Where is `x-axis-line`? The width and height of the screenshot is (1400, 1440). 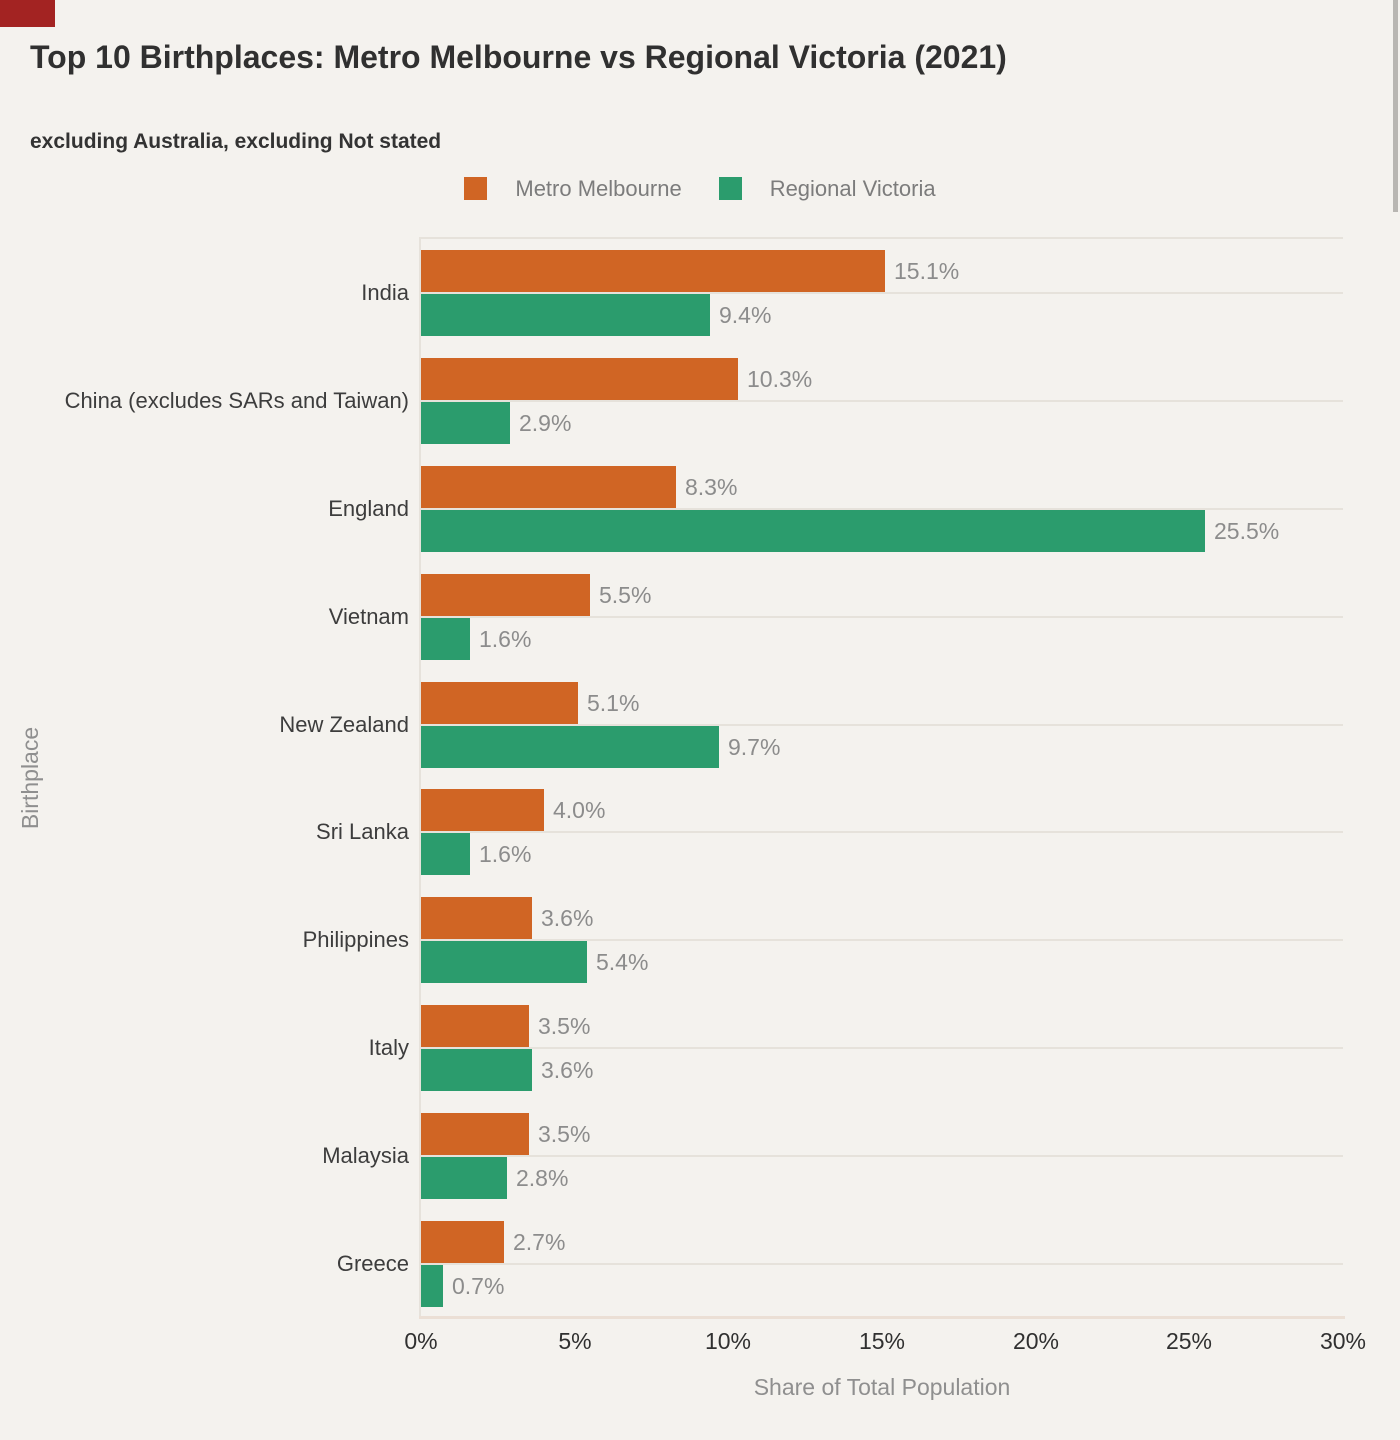 x-axis-line is located at coordinates (882, 1317).